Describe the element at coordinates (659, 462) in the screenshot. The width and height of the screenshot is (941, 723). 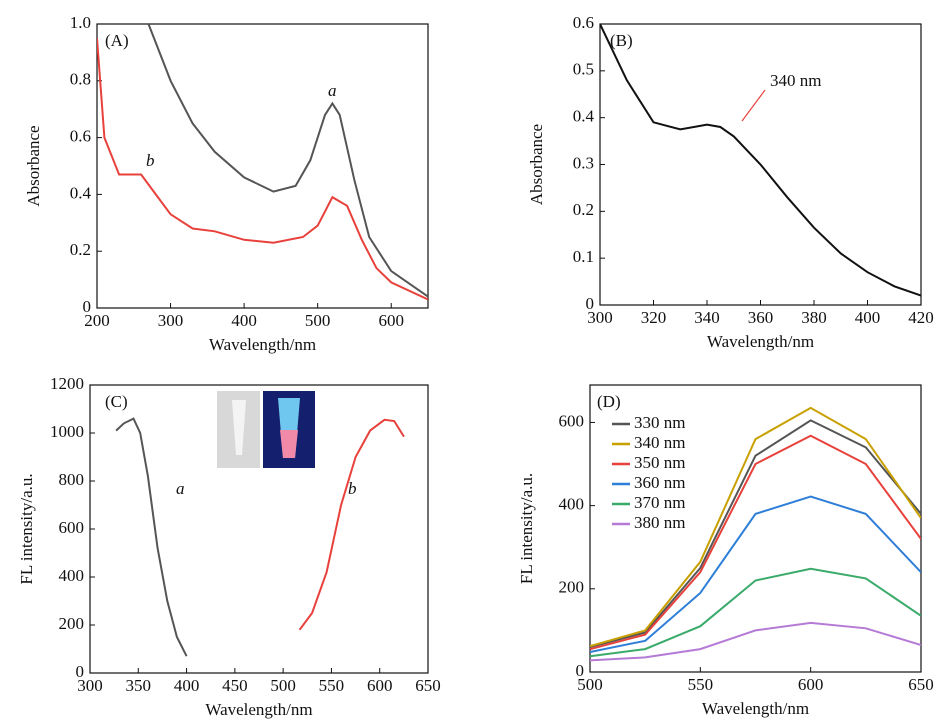
I see `legend-label: 350 nm` at that location.